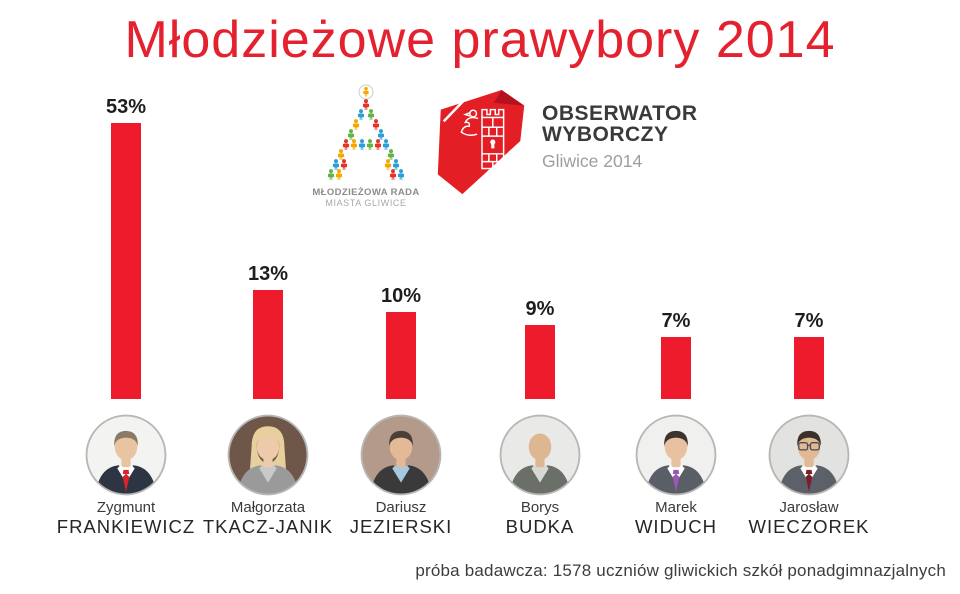 This screenshot has width=960, height=594. I want to click on bar-value-label: 10%, so click(401, 296).